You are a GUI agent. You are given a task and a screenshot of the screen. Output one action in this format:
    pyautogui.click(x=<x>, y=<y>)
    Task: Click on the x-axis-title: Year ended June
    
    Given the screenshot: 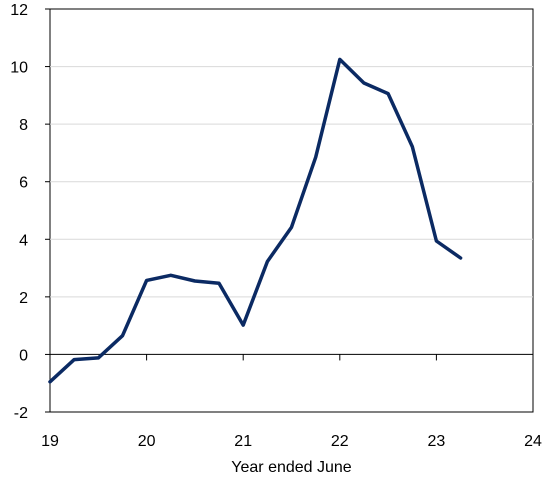 What is the action you would take?
    pyautogui.click(x=291, y=467)
    